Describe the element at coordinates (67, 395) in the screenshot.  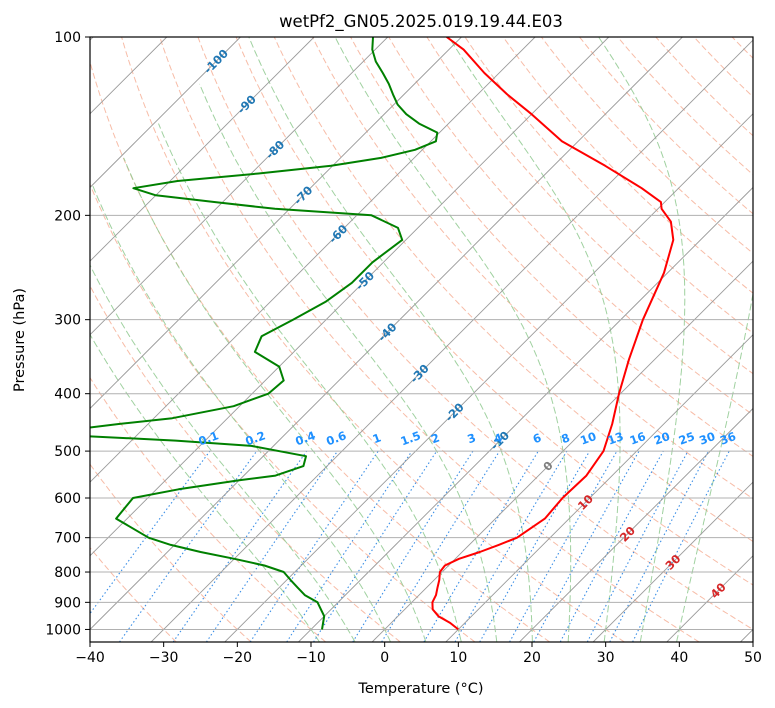
I see `y-tick-label: 400` at that location.